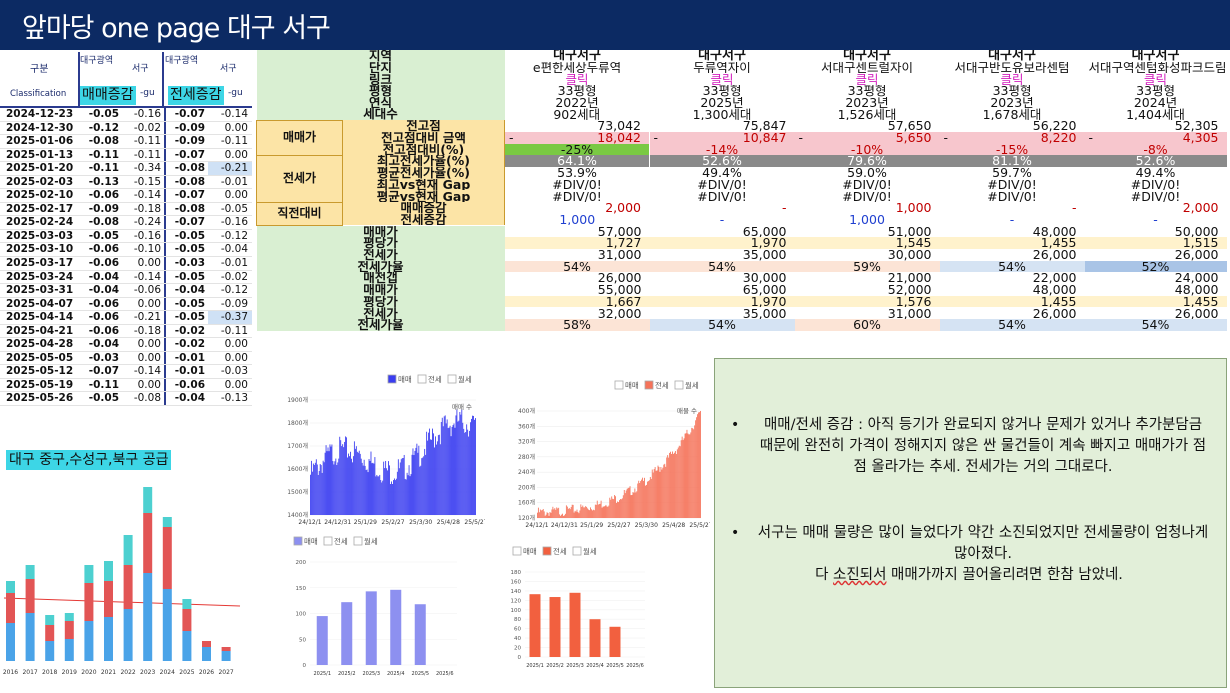 The width and height of the screenshot is (1230, 693). What do you see at coordinates (186, 331) in the screenshot?
I see `daegu-jeonse-change: -0.02` at bounding box center [186, 331].